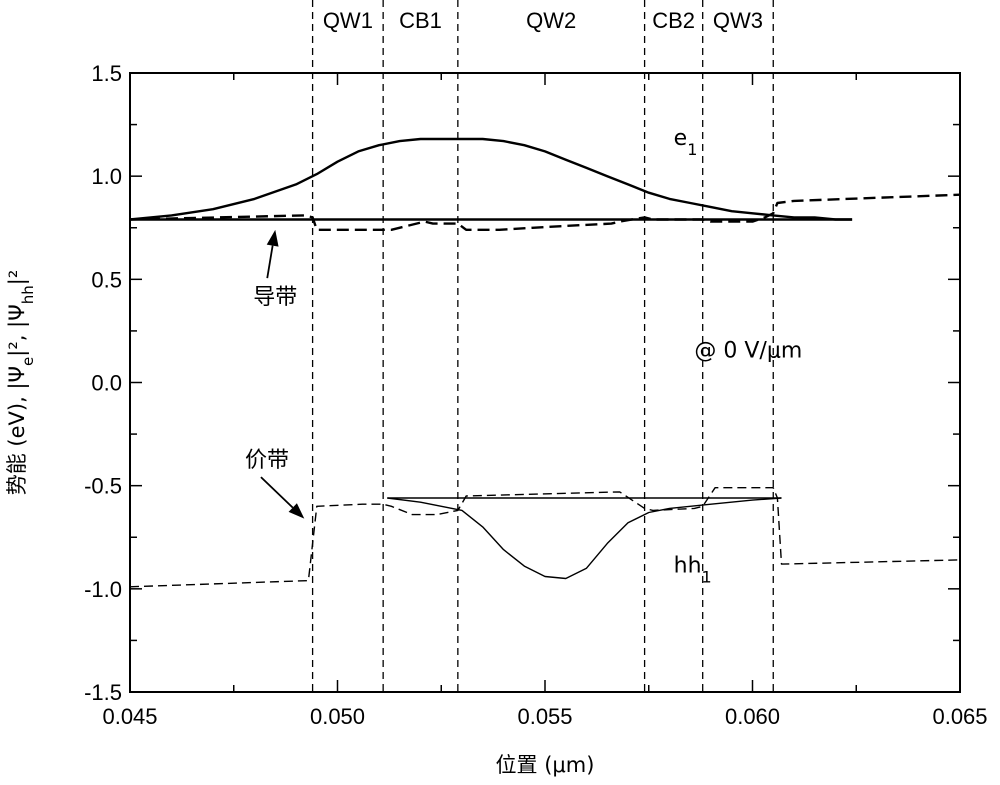 Image resolution: width=1000 pixels, height=785 pixels. What do you see at coordinates (692, 149) in the screenshot?
I see `e1-label-sub: 1` at bounding box center [692, 149].